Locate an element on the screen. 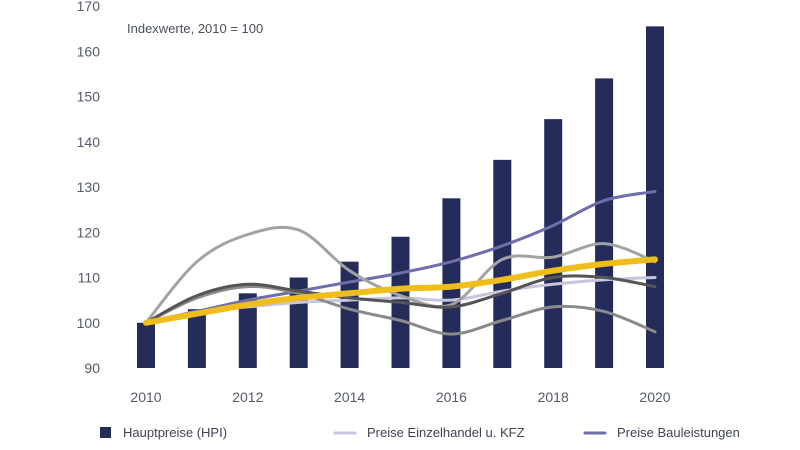 The image size is (800, 450). x-tick-label: 2018 is located at coordinates (553, 397).